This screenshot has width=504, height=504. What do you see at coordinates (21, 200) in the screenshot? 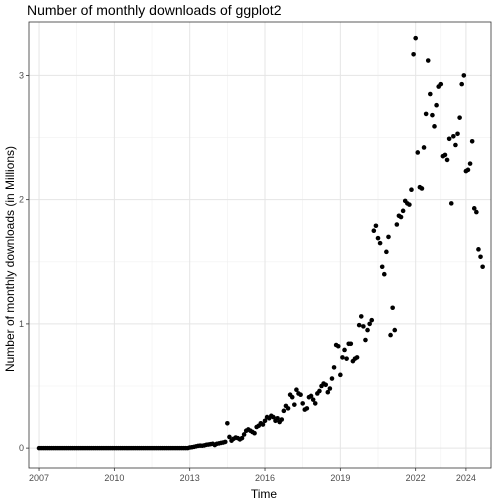
I see `y-tick-label: 2` at bounding box center [21, 200].